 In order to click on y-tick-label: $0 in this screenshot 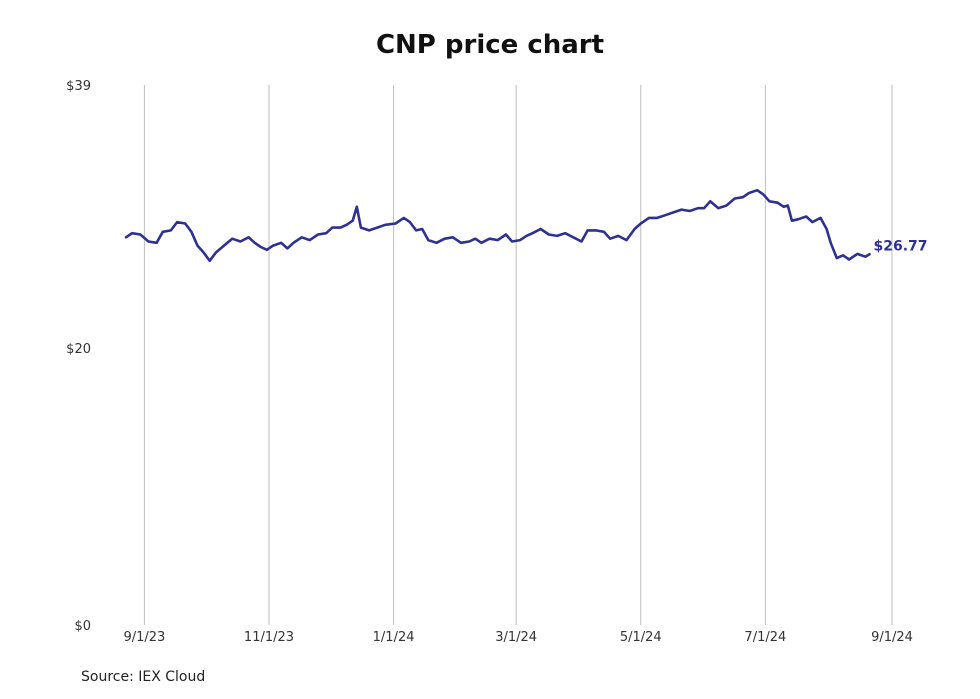, I will do `click(82, 626)`.